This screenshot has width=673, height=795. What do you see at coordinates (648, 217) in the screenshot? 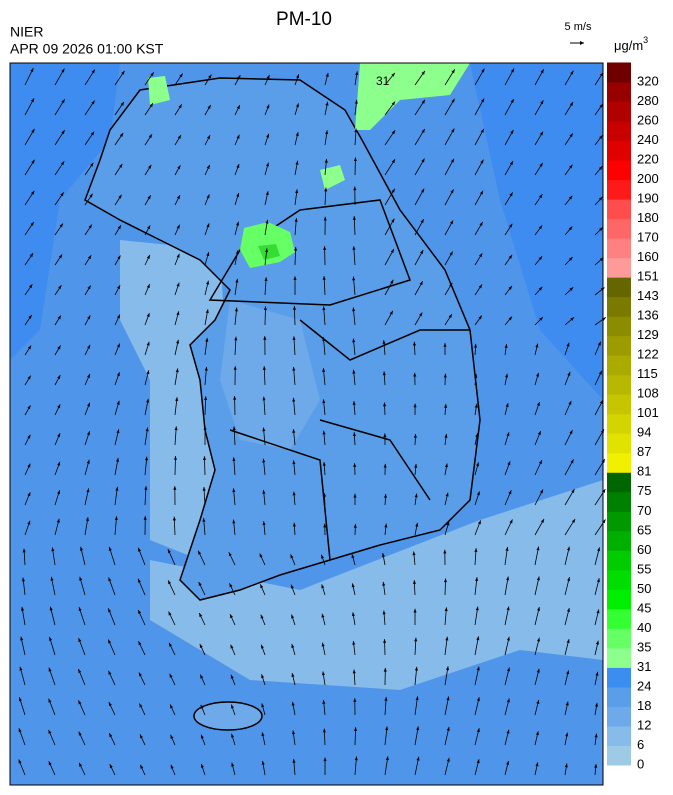
I see `legend-label: 180` at bounding box center [648, 217].